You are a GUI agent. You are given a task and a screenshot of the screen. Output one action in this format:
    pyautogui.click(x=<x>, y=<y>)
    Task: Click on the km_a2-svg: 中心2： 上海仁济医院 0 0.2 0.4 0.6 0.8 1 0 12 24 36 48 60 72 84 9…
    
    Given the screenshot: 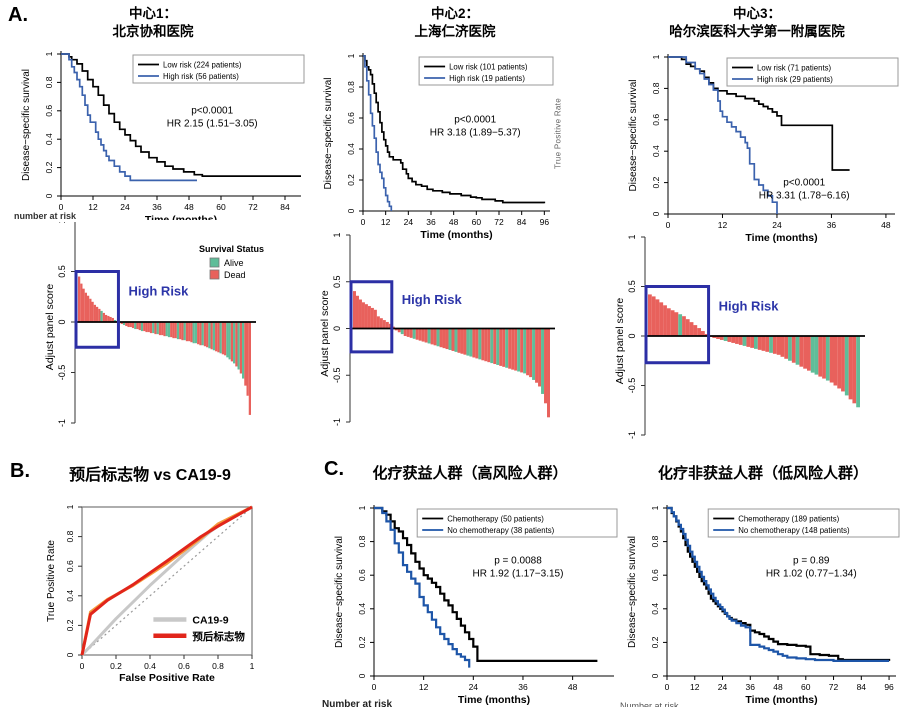 What is the action you would take?
    pyautogui.click(x=438, y=123)
    